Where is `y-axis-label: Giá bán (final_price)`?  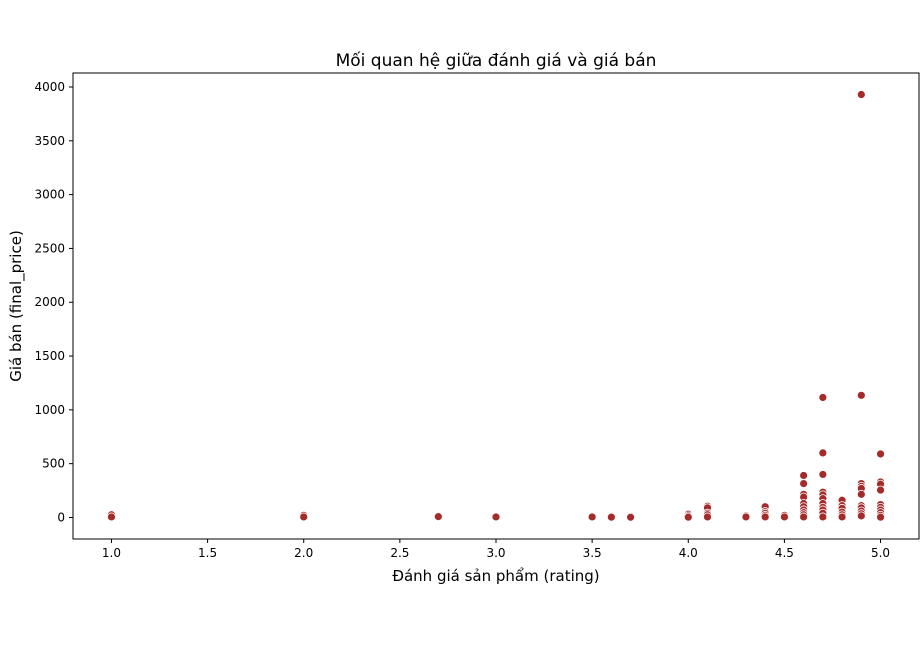
y-axis-label: Giá bán (final_price) is located at coordinates (16, 306).